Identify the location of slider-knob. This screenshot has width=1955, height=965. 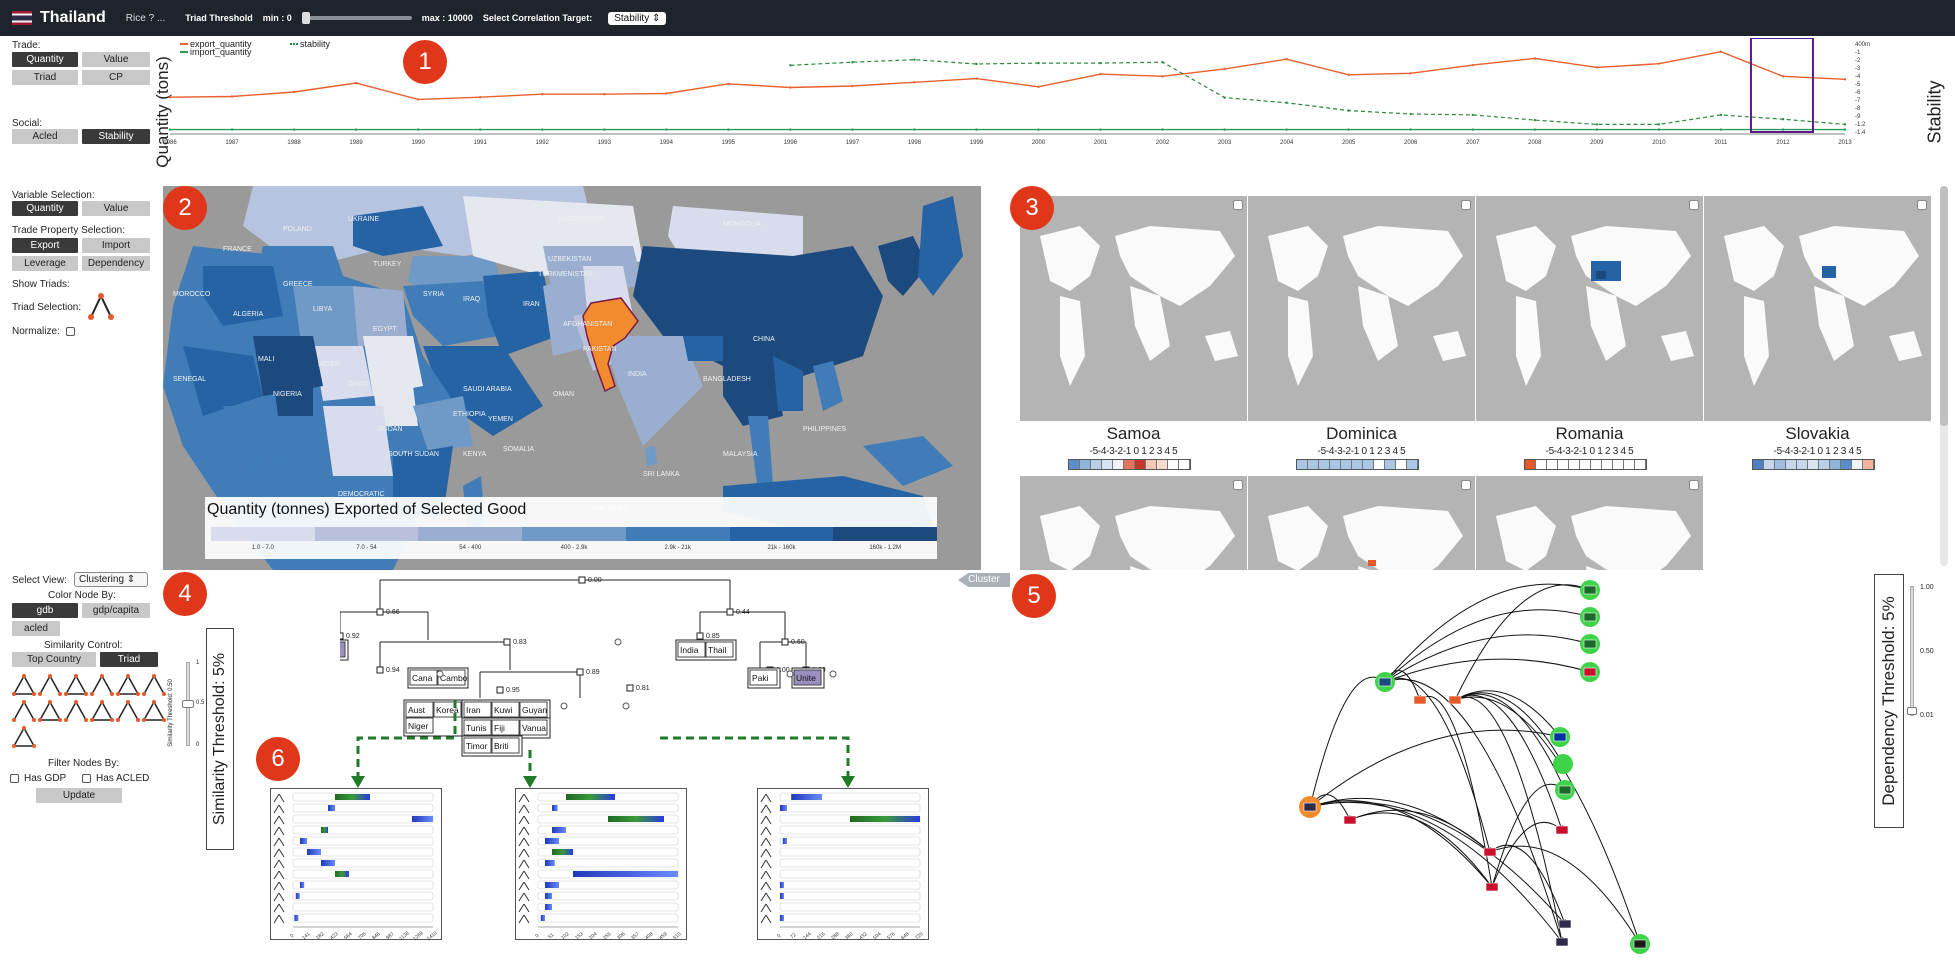
(305, 18).